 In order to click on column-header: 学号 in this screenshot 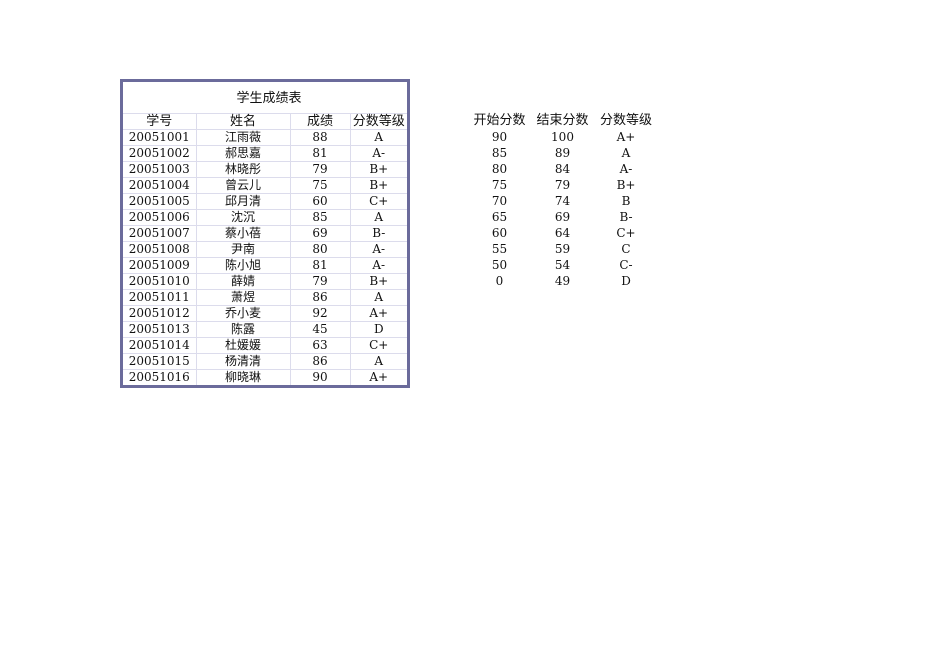, I will do `click(159, 121)`.